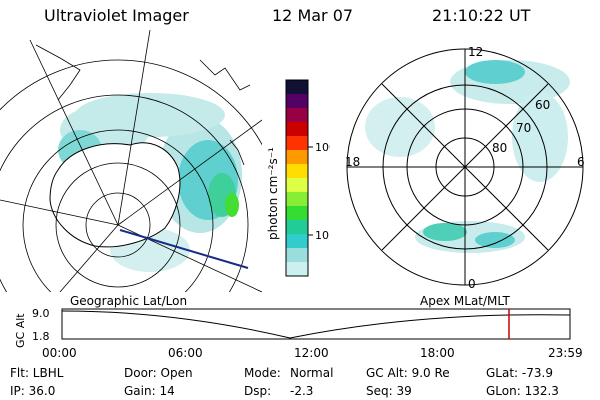 The width and height of the screenshot is (600, 400). Describe the element at coordinates (465, 301) in the screenshot. I see `magnetic-label: Apex MLat/MLT` at that location.